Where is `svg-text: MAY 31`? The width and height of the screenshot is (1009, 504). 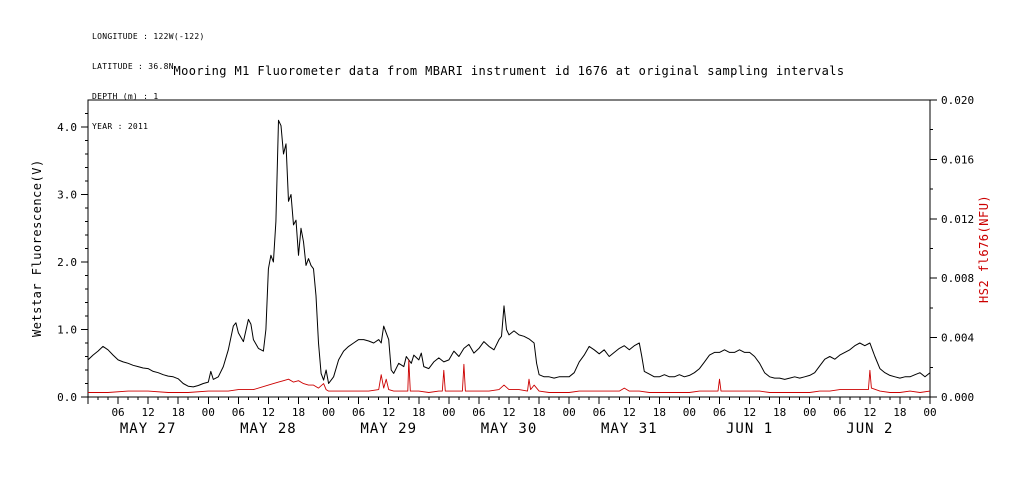 svg-text: MAY 31 is located at coordinates (629, 429).